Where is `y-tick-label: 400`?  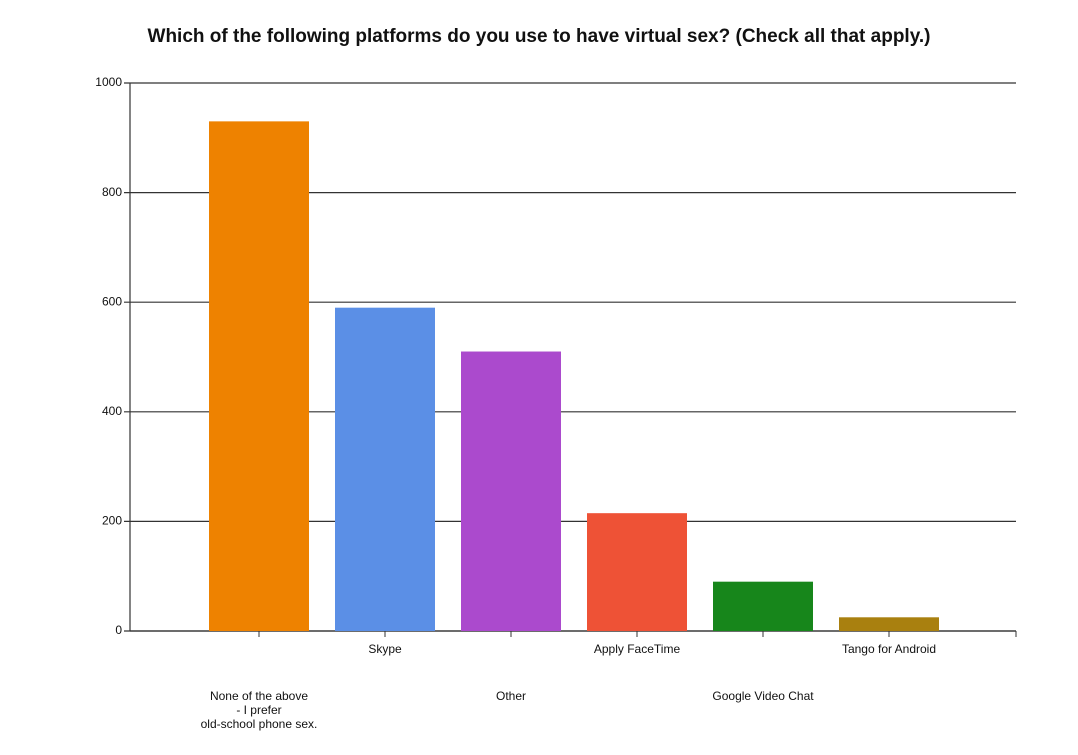
y-tick-label: 400 is located at coordinates (112, 411).